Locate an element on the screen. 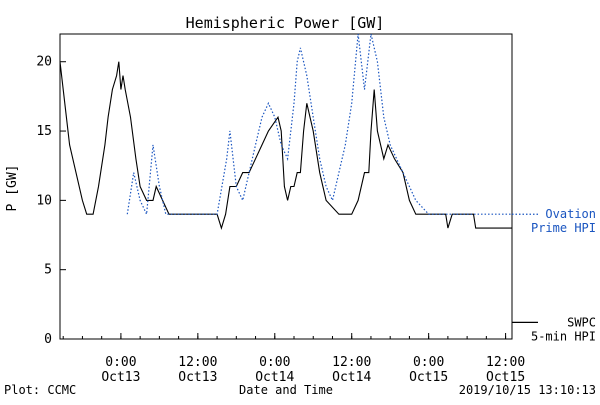 Image resolution: width=600 pixels, height=405 pixels. y-tick-label: 20 is located at coordinates (44, 62).